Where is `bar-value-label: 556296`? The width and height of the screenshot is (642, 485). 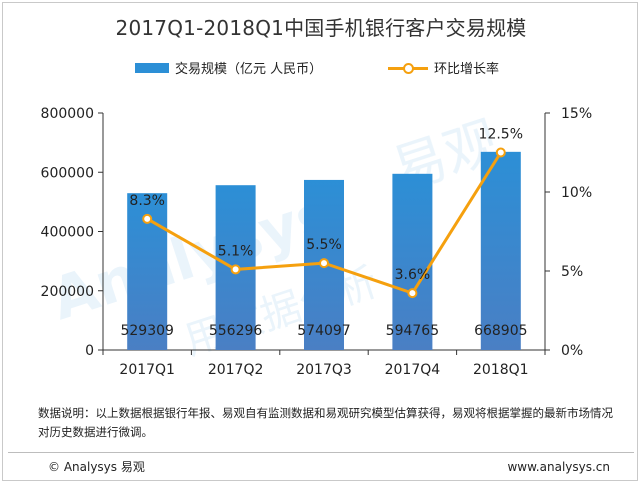 bar-value-label: 556296 is located at coordinates (236, 331).